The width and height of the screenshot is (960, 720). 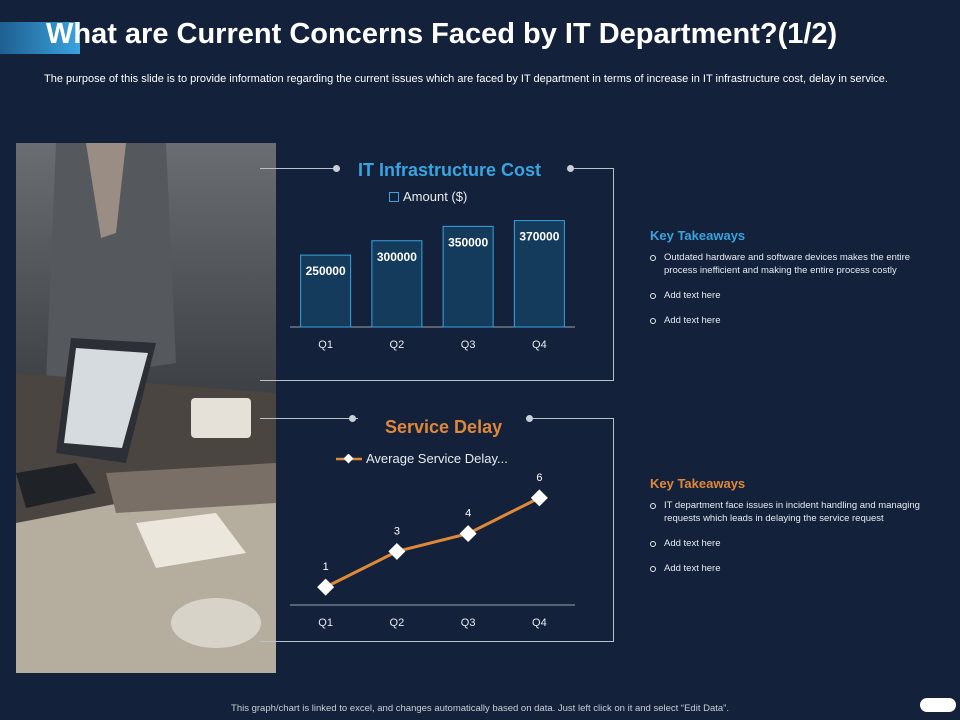 What do you see at coordinates (326, 271) in the screenshot?
I see `data-label: 250000` at bounding box center [326, 271].